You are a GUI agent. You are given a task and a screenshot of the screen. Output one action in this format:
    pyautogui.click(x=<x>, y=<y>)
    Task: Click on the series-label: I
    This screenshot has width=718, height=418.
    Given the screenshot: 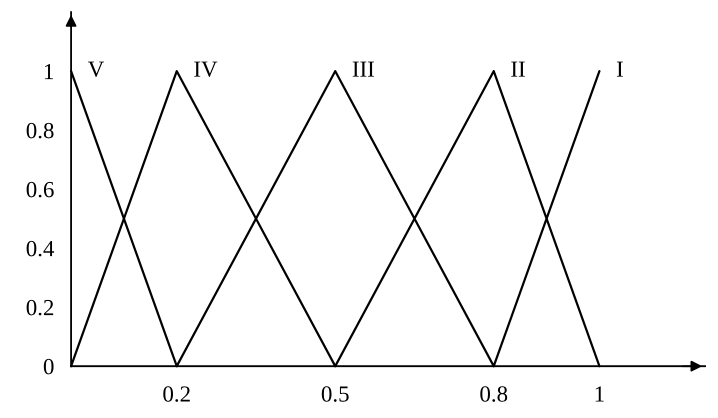 What is the action you would take?
    pyautogui.click(x=619, y=69)
    